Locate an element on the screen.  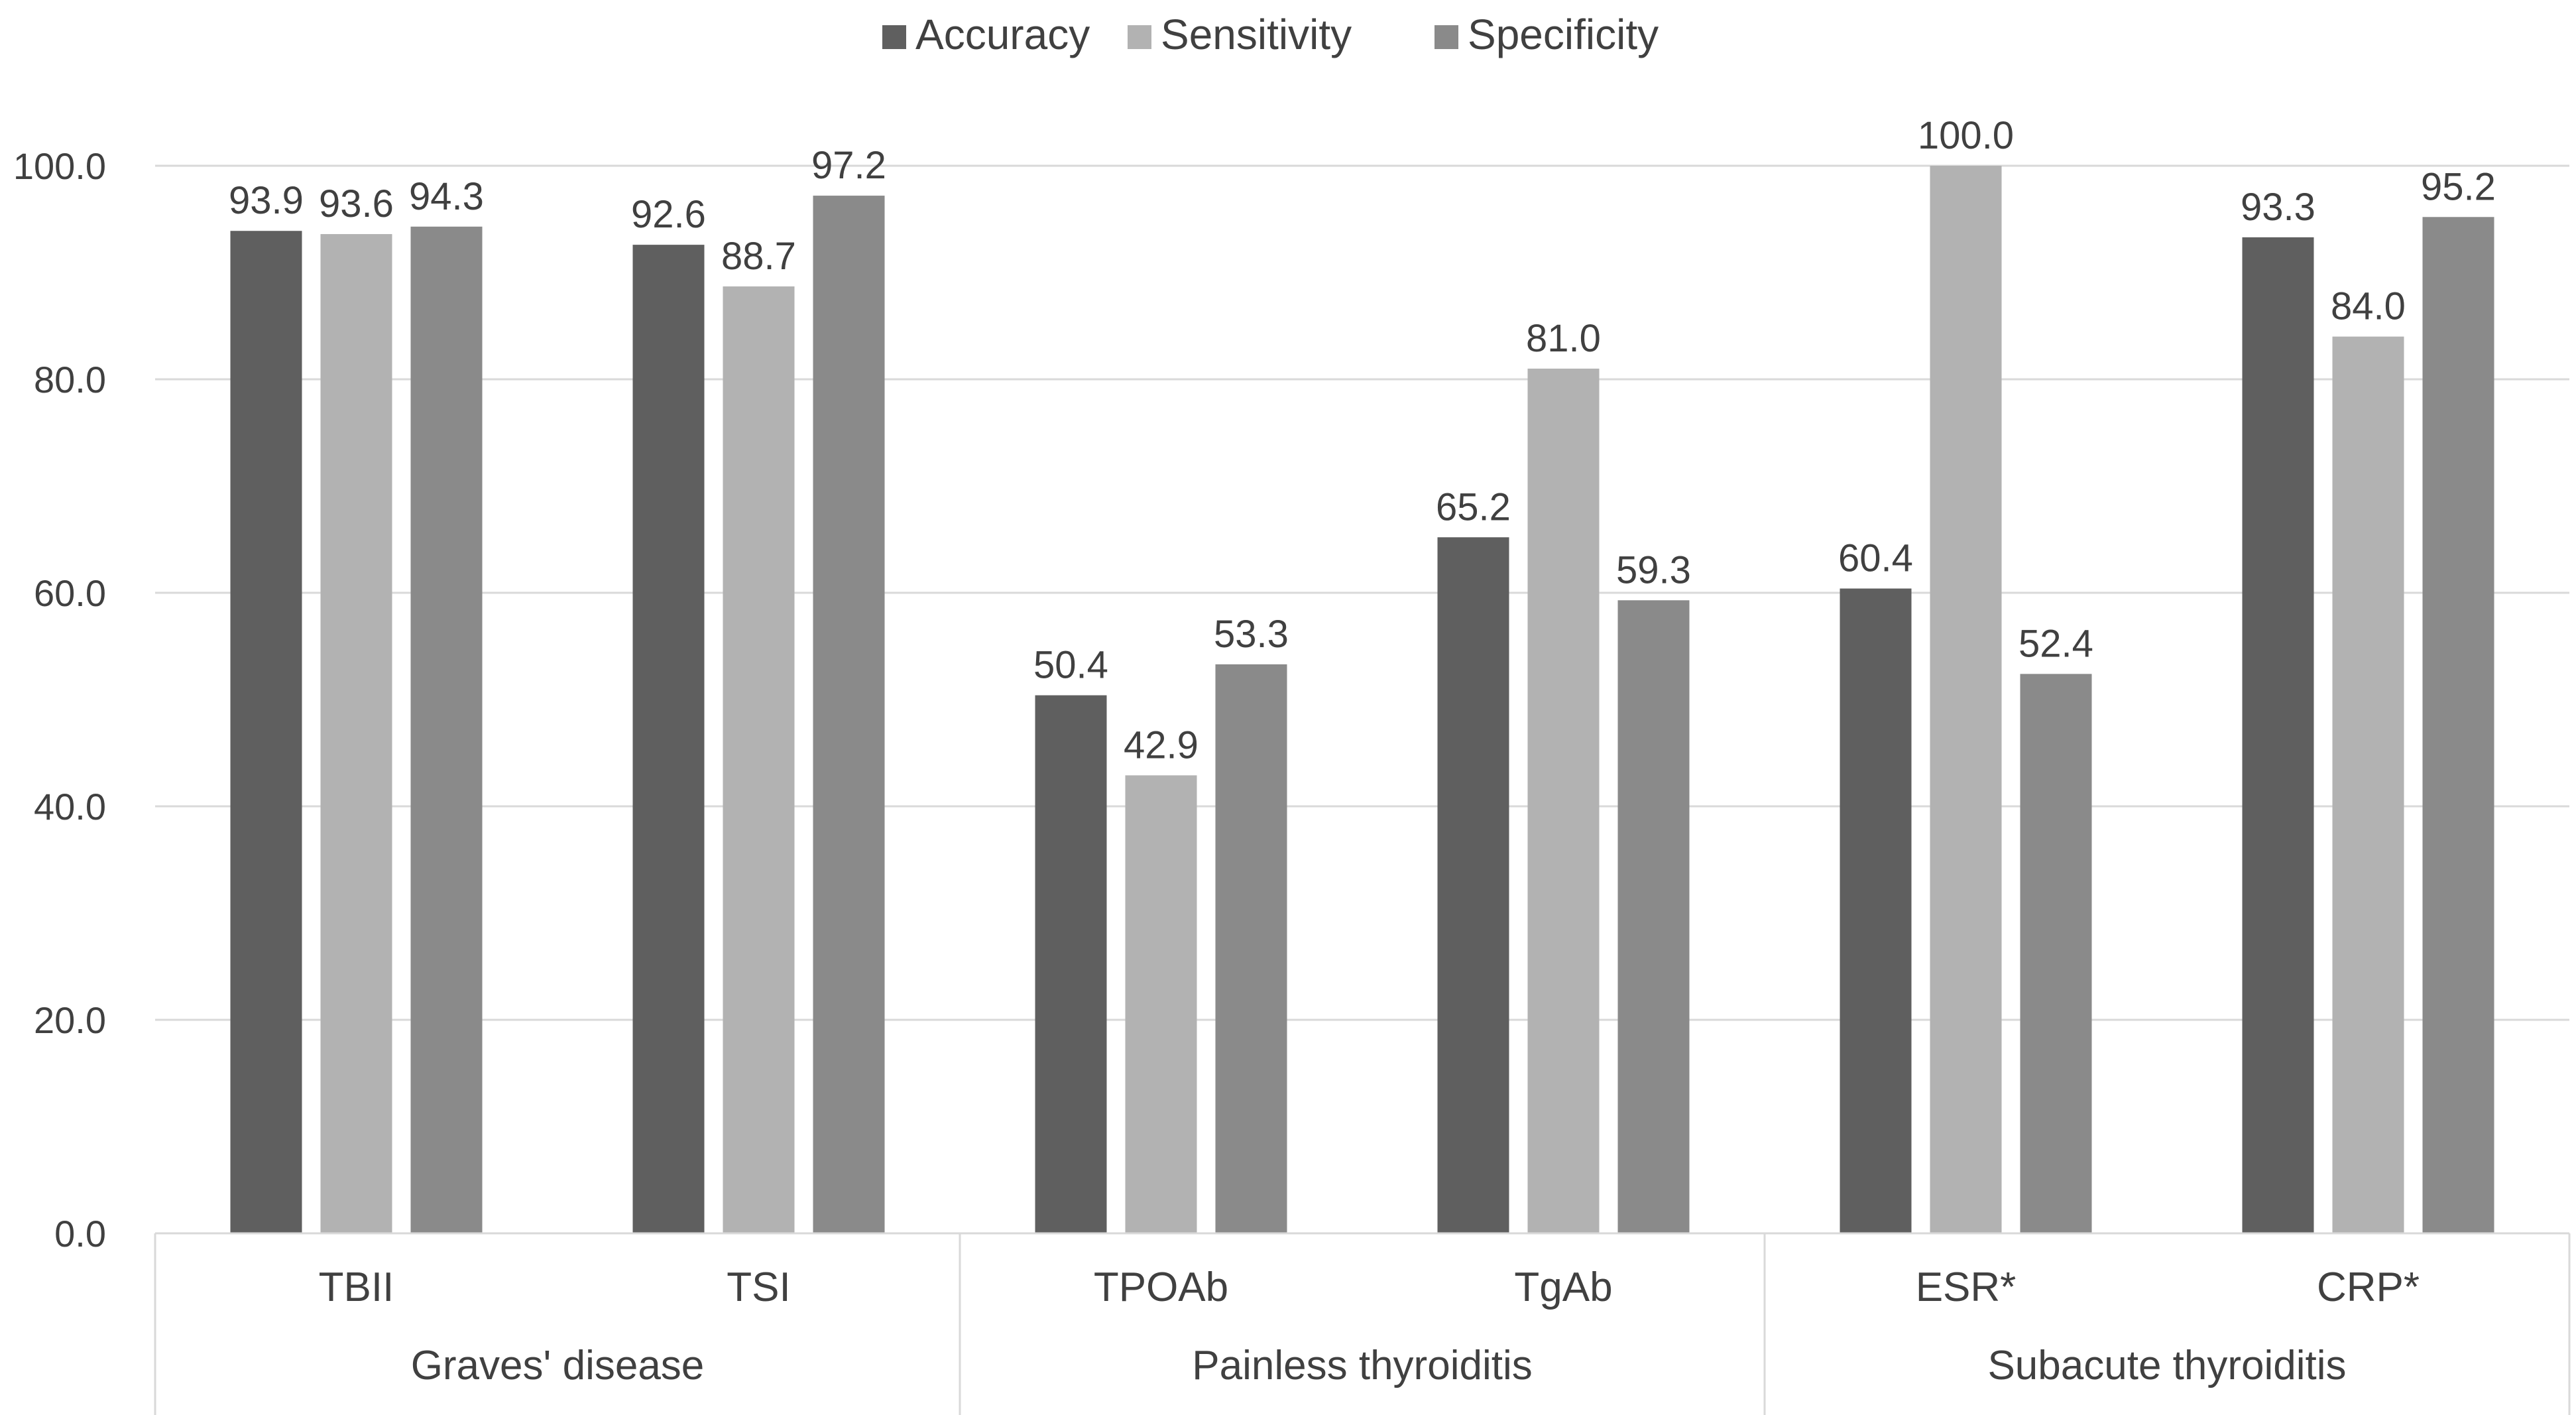
y-axis: 0.0 20.0 40.0 60.0 80.0 100.0 is located at coordinates (60, 700).